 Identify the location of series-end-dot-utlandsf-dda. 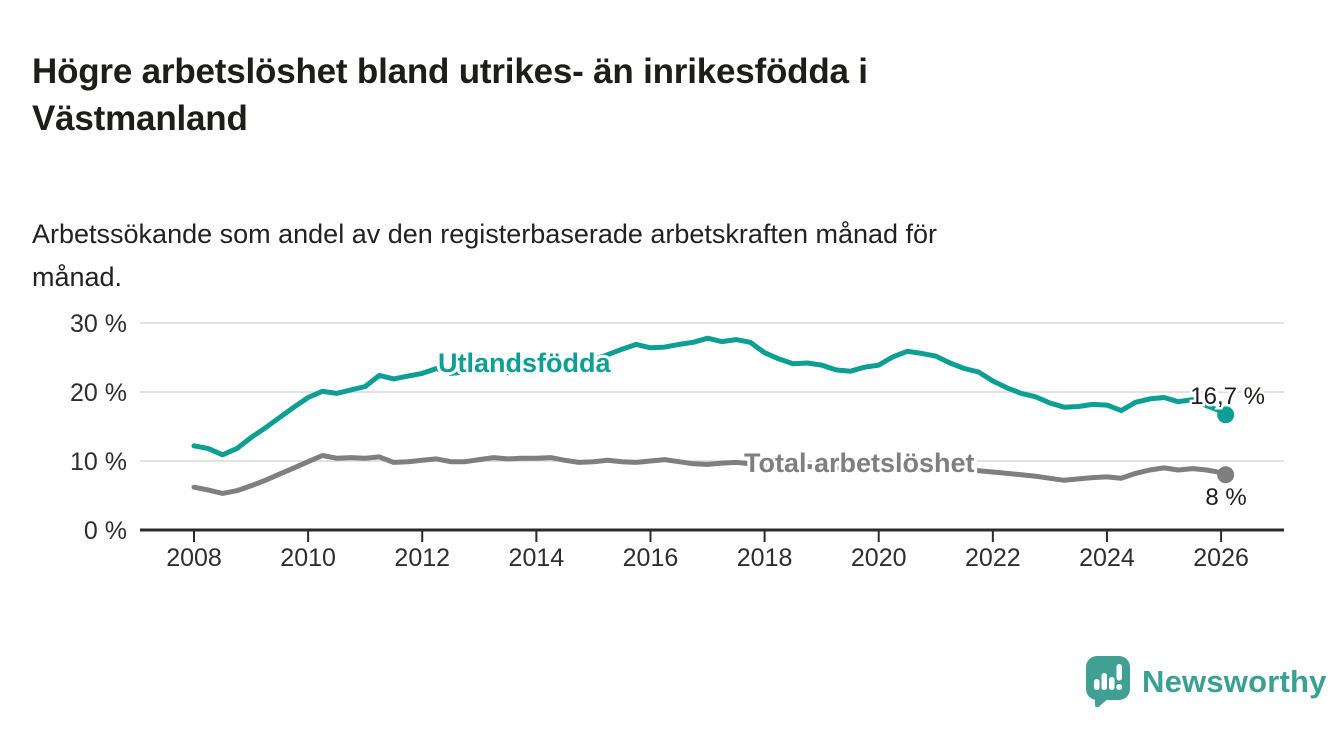
(1226, 415).